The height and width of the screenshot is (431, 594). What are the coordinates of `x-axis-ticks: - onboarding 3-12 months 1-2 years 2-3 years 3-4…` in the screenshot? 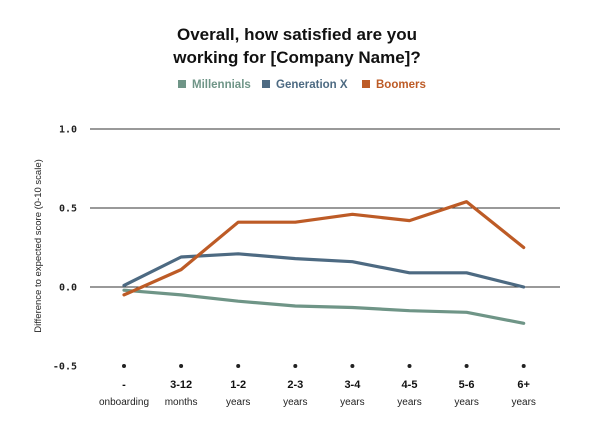 It's located at (317, 393).